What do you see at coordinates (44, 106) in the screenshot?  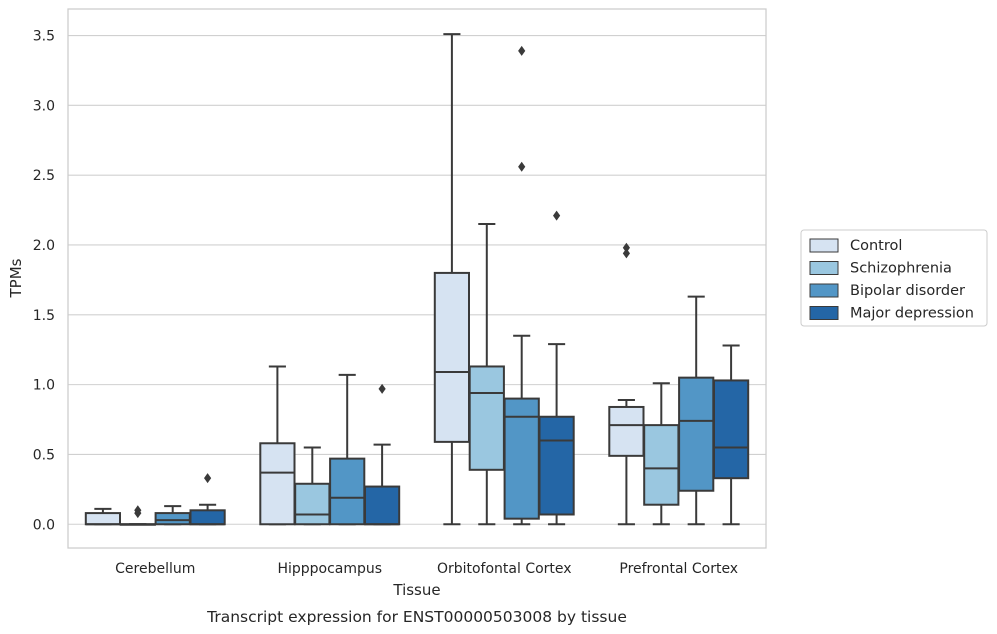 I see `y-tick-label: 3.0` at bounding box center [44, 106].